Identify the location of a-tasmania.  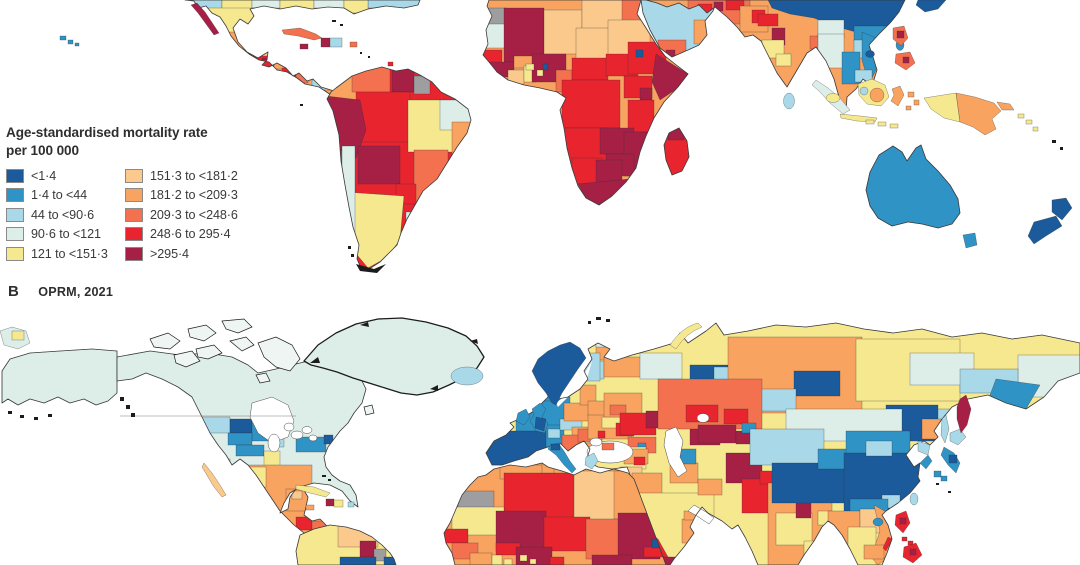
(970, 240).